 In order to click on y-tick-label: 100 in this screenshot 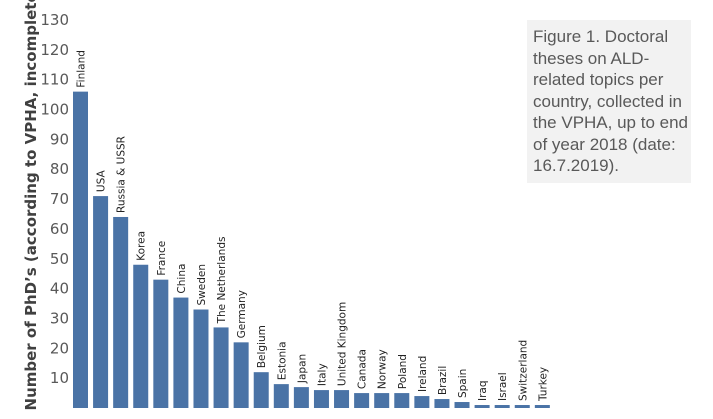, I will do `click(54, 110)`.